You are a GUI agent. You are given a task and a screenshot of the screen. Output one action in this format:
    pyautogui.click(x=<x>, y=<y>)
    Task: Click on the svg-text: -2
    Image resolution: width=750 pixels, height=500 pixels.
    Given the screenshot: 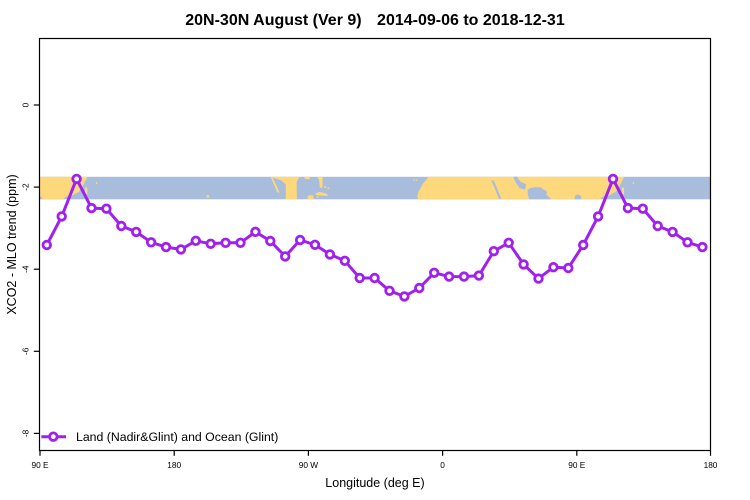 What is the action you would take?
    pyautogui.click(x=25, y=187)
    